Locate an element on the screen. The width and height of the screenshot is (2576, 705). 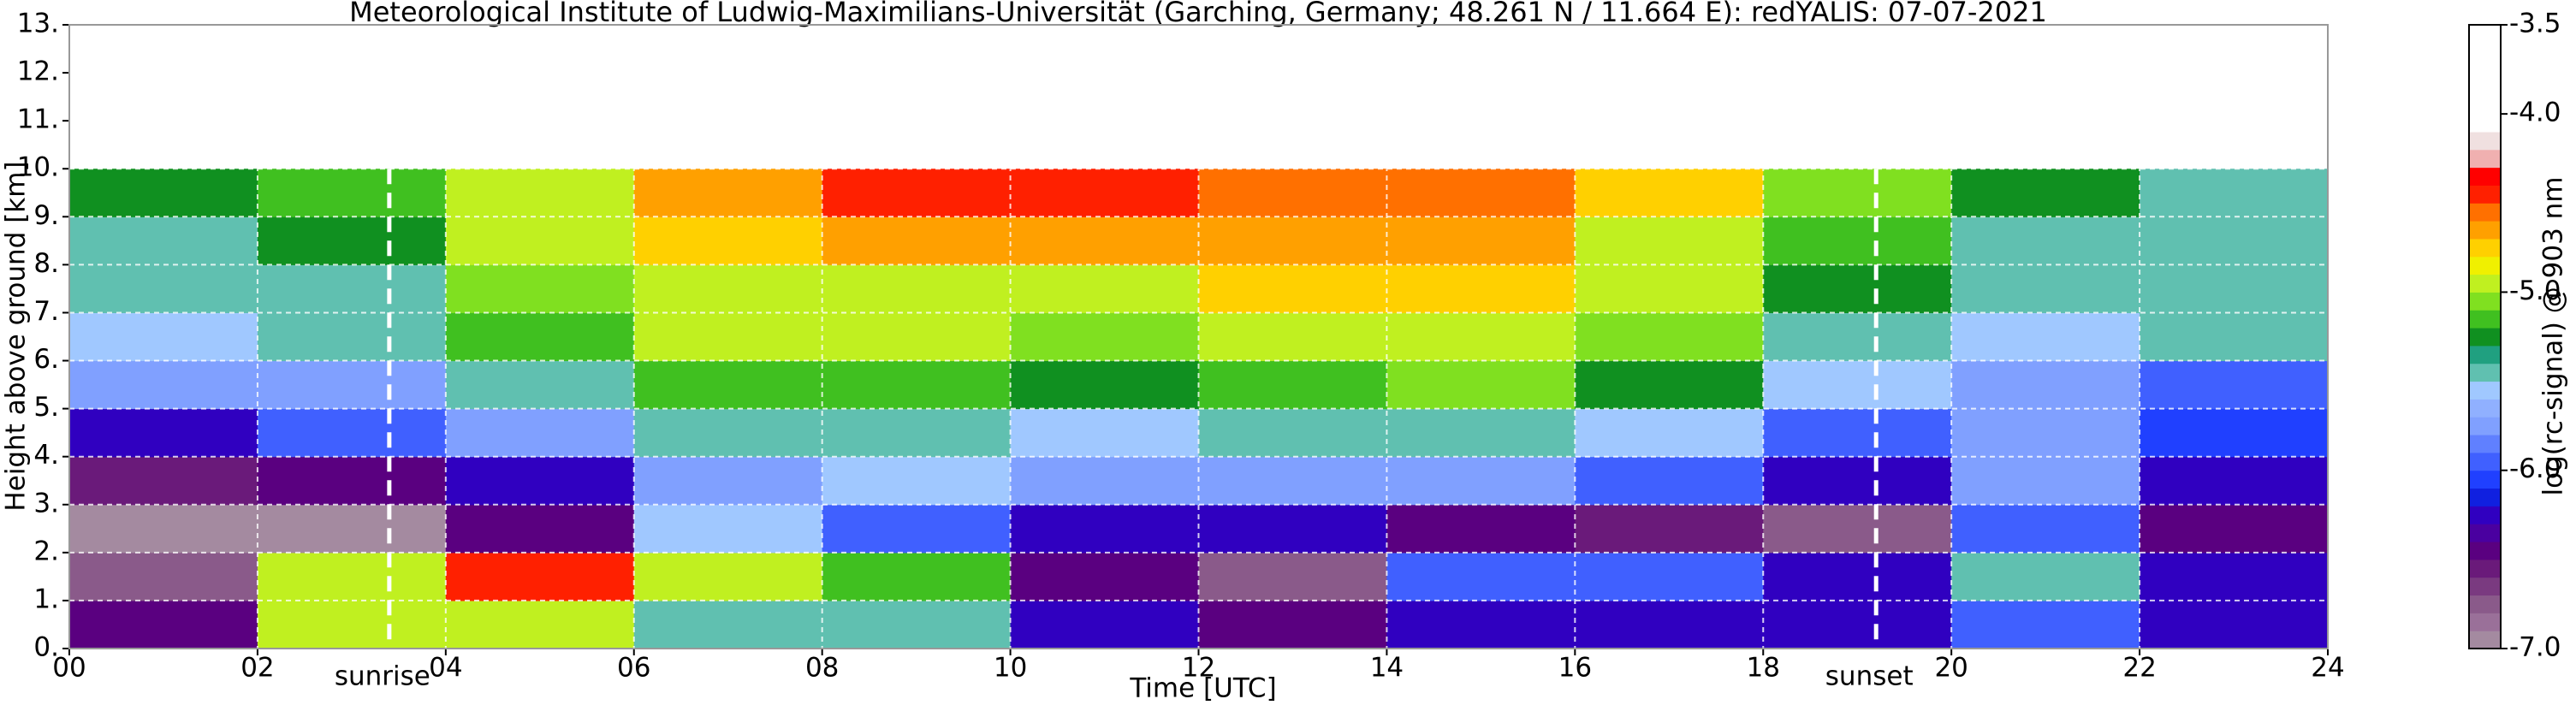
y-tick-label: 8. is located at coordinates (46, 263).